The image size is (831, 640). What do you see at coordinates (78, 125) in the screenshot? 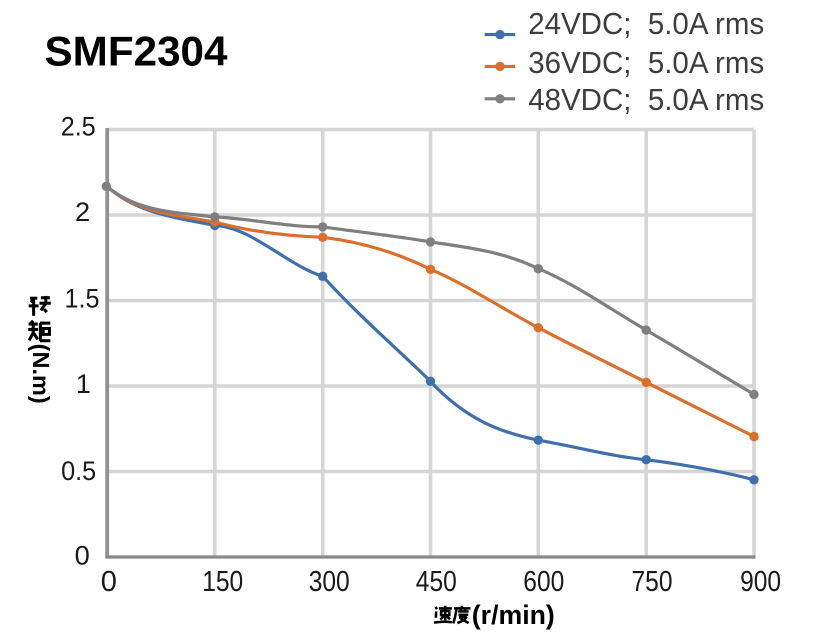
I see `svg-text: 2.5` at bounding box center [78, 125].